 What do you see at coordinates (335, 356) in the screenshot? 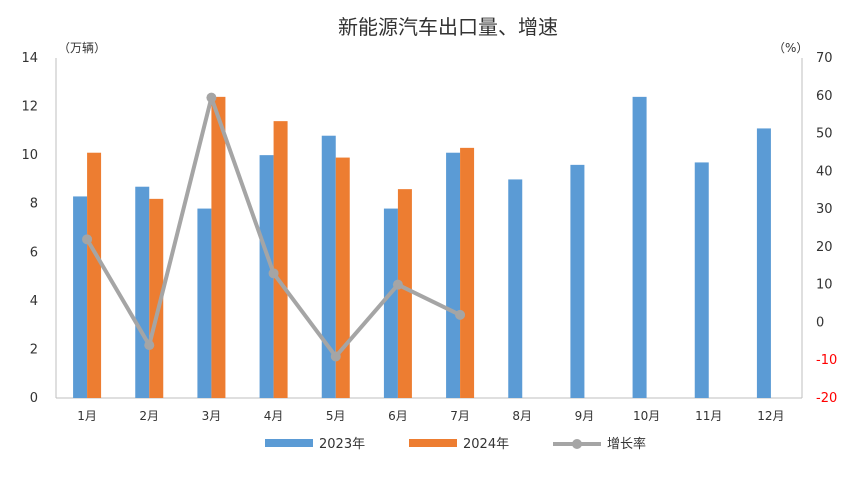
I see `growth-point-5月` at bounding box center [335, 356].